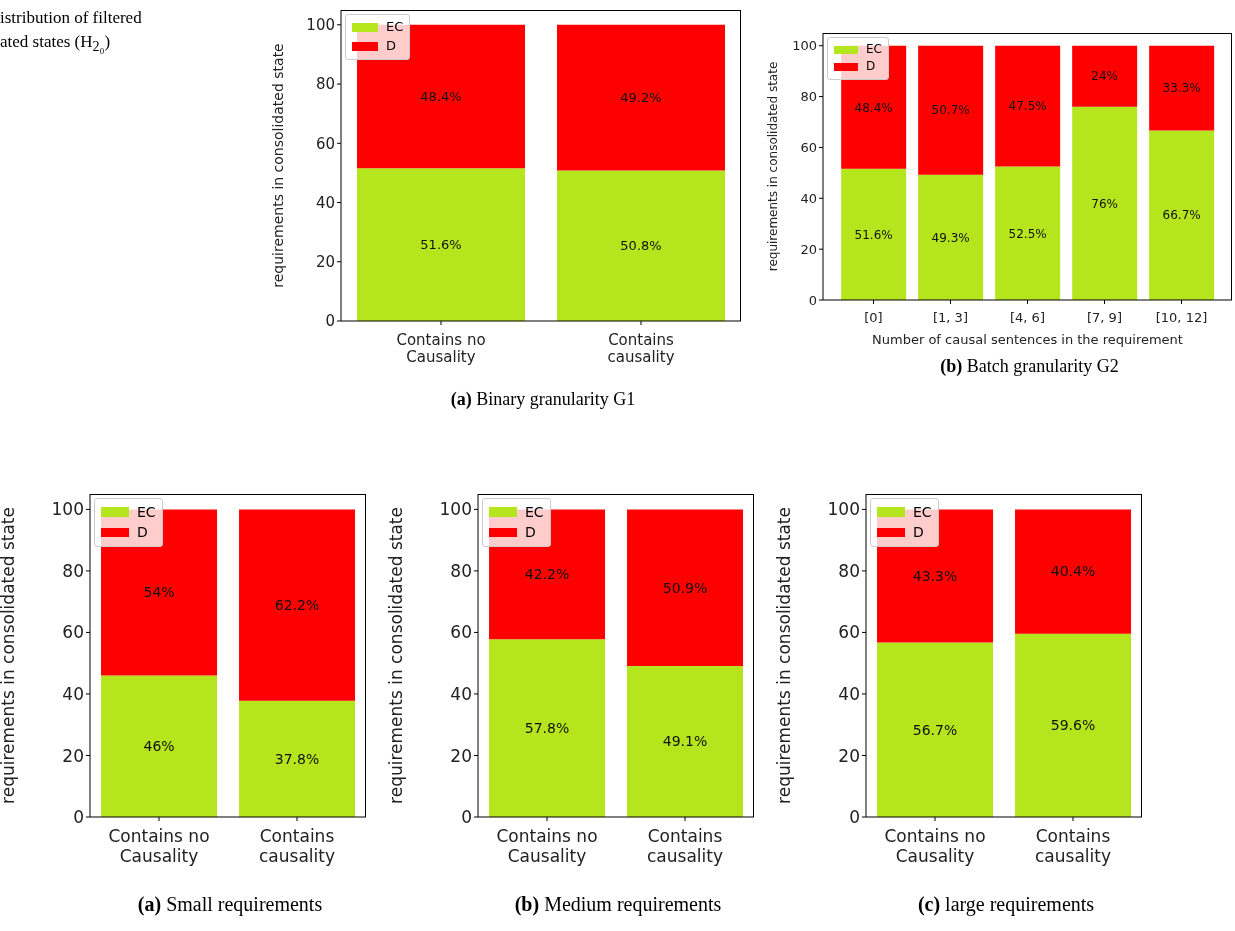 Image resolution: width=1235 pixels, height=931 pixels. I want to click on data-label: 48.4%, so click(873, 107).